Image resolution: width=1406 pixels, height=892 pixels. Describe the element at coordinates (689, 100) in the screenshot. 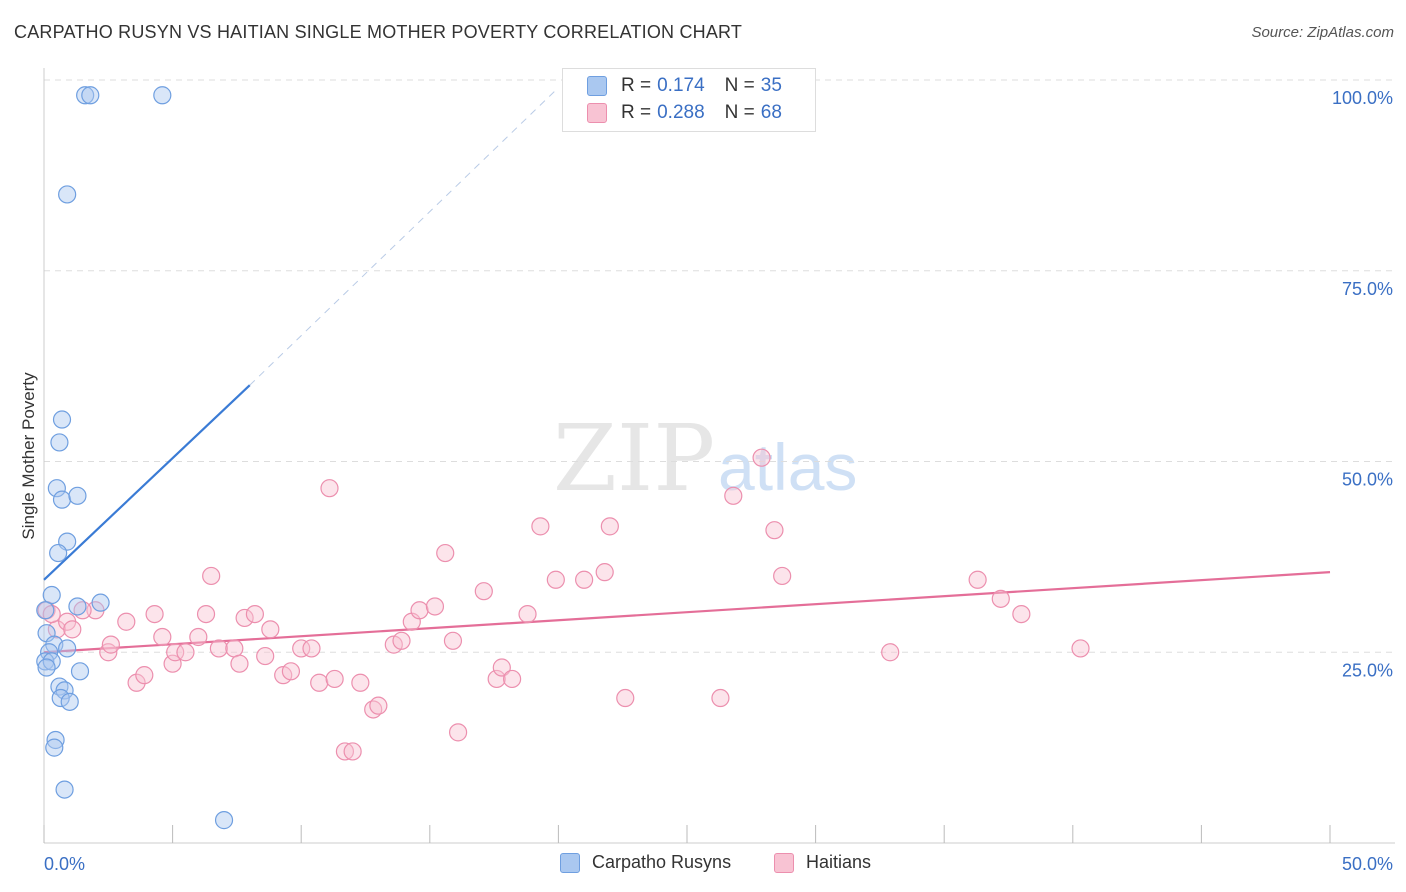

I see `correlation-legend: R = 0.174 N = 35 R = 0.288 N = 68` at that location.